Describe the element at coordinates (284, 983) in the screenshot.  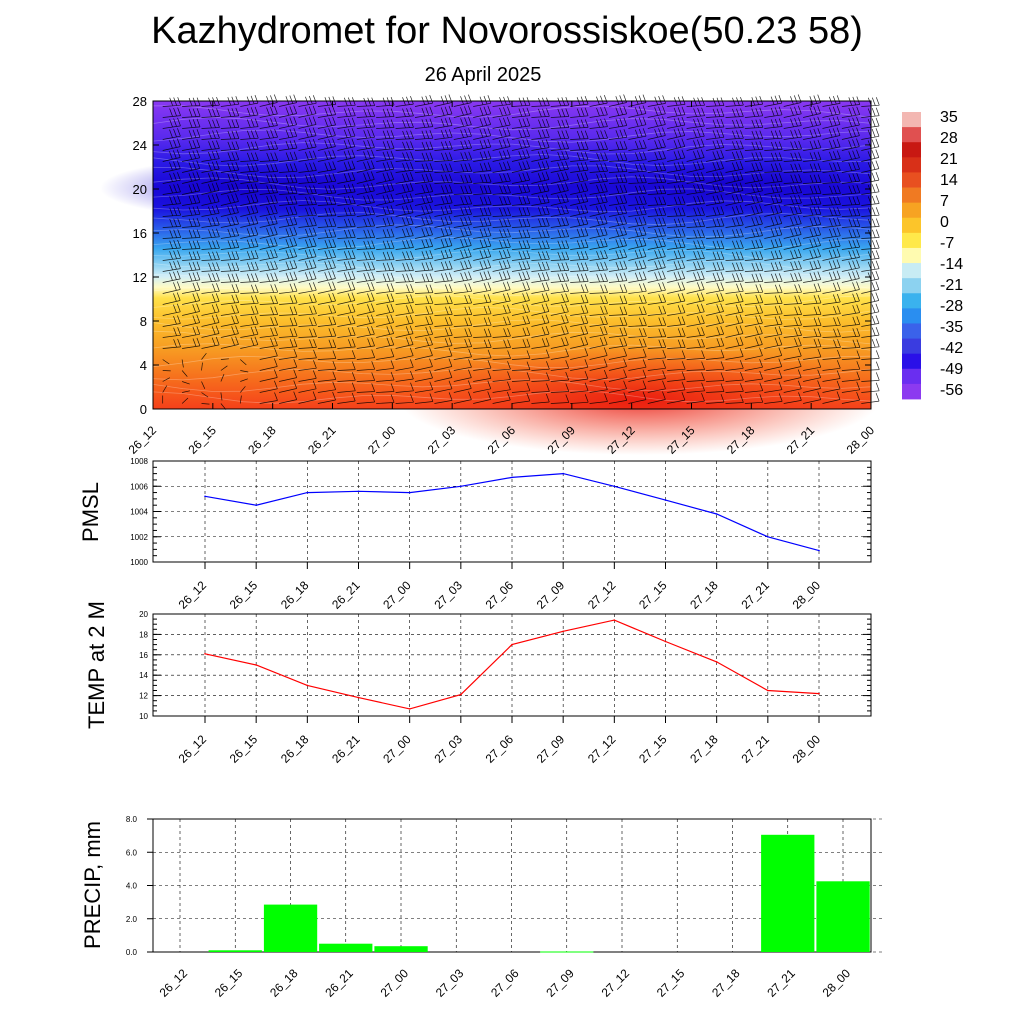
I see `x-tick-label: 26_18` at that location.